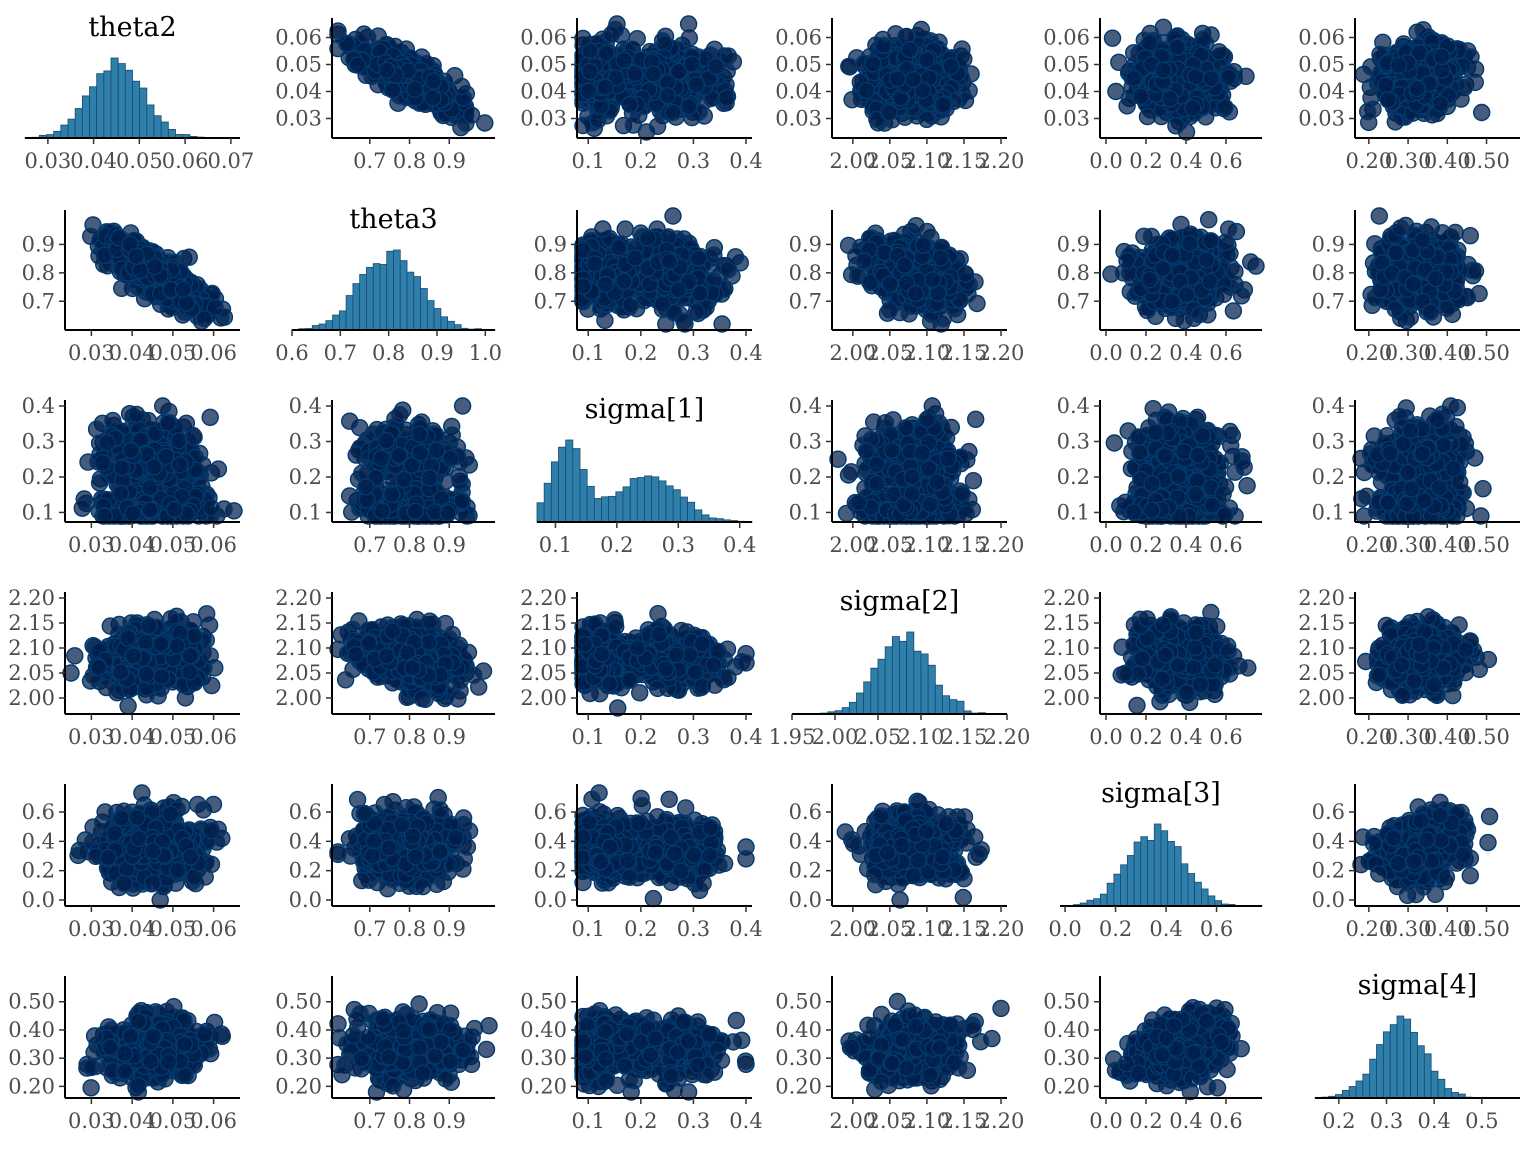  Describe the element at coordinates (1409, 95) in the screenshot. I see `scatter-panel-theta2-vs-sigma[4]: 0.200.300.400.500.030.040.050.06` at that location.